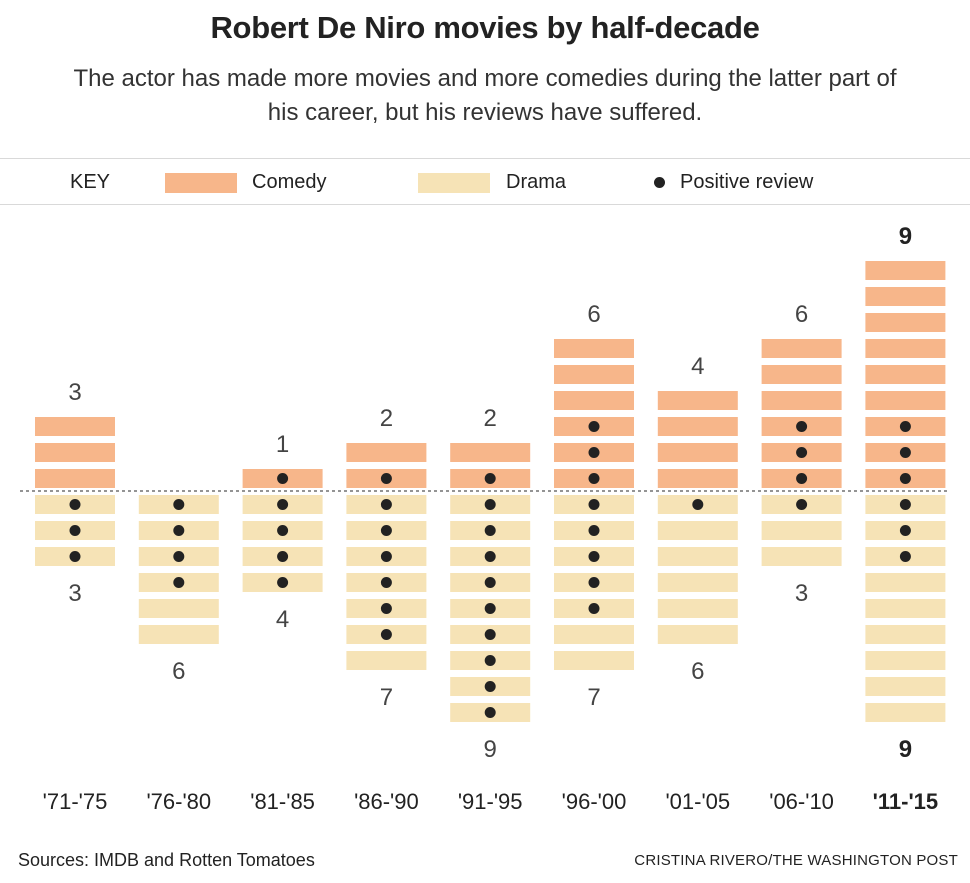 The width and height of the screenshot is (970, 883). What do you see at coordinates (490, 801) in the screenshot?
I see `category-tick-label: '91-'95` at bounding box center [490, 801].